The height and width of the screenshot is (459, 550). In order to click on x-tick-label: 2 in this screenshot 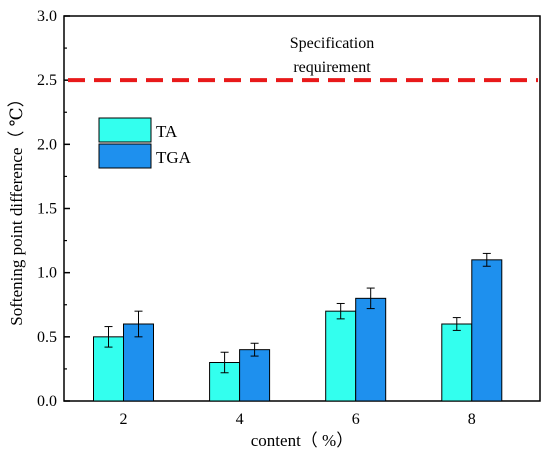, I will do `click(124, 419)`.